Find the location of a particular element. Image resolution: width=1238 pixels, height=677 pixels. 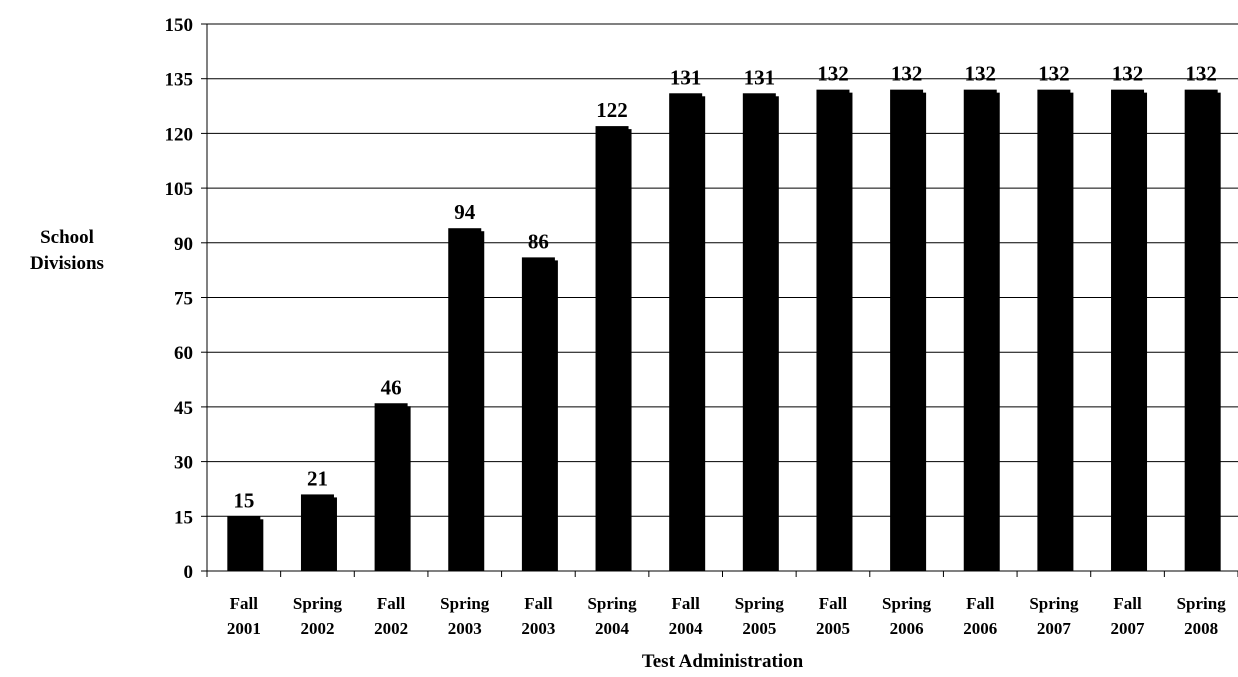

y-tick-label: 90 is located at coordinates (183, 244).